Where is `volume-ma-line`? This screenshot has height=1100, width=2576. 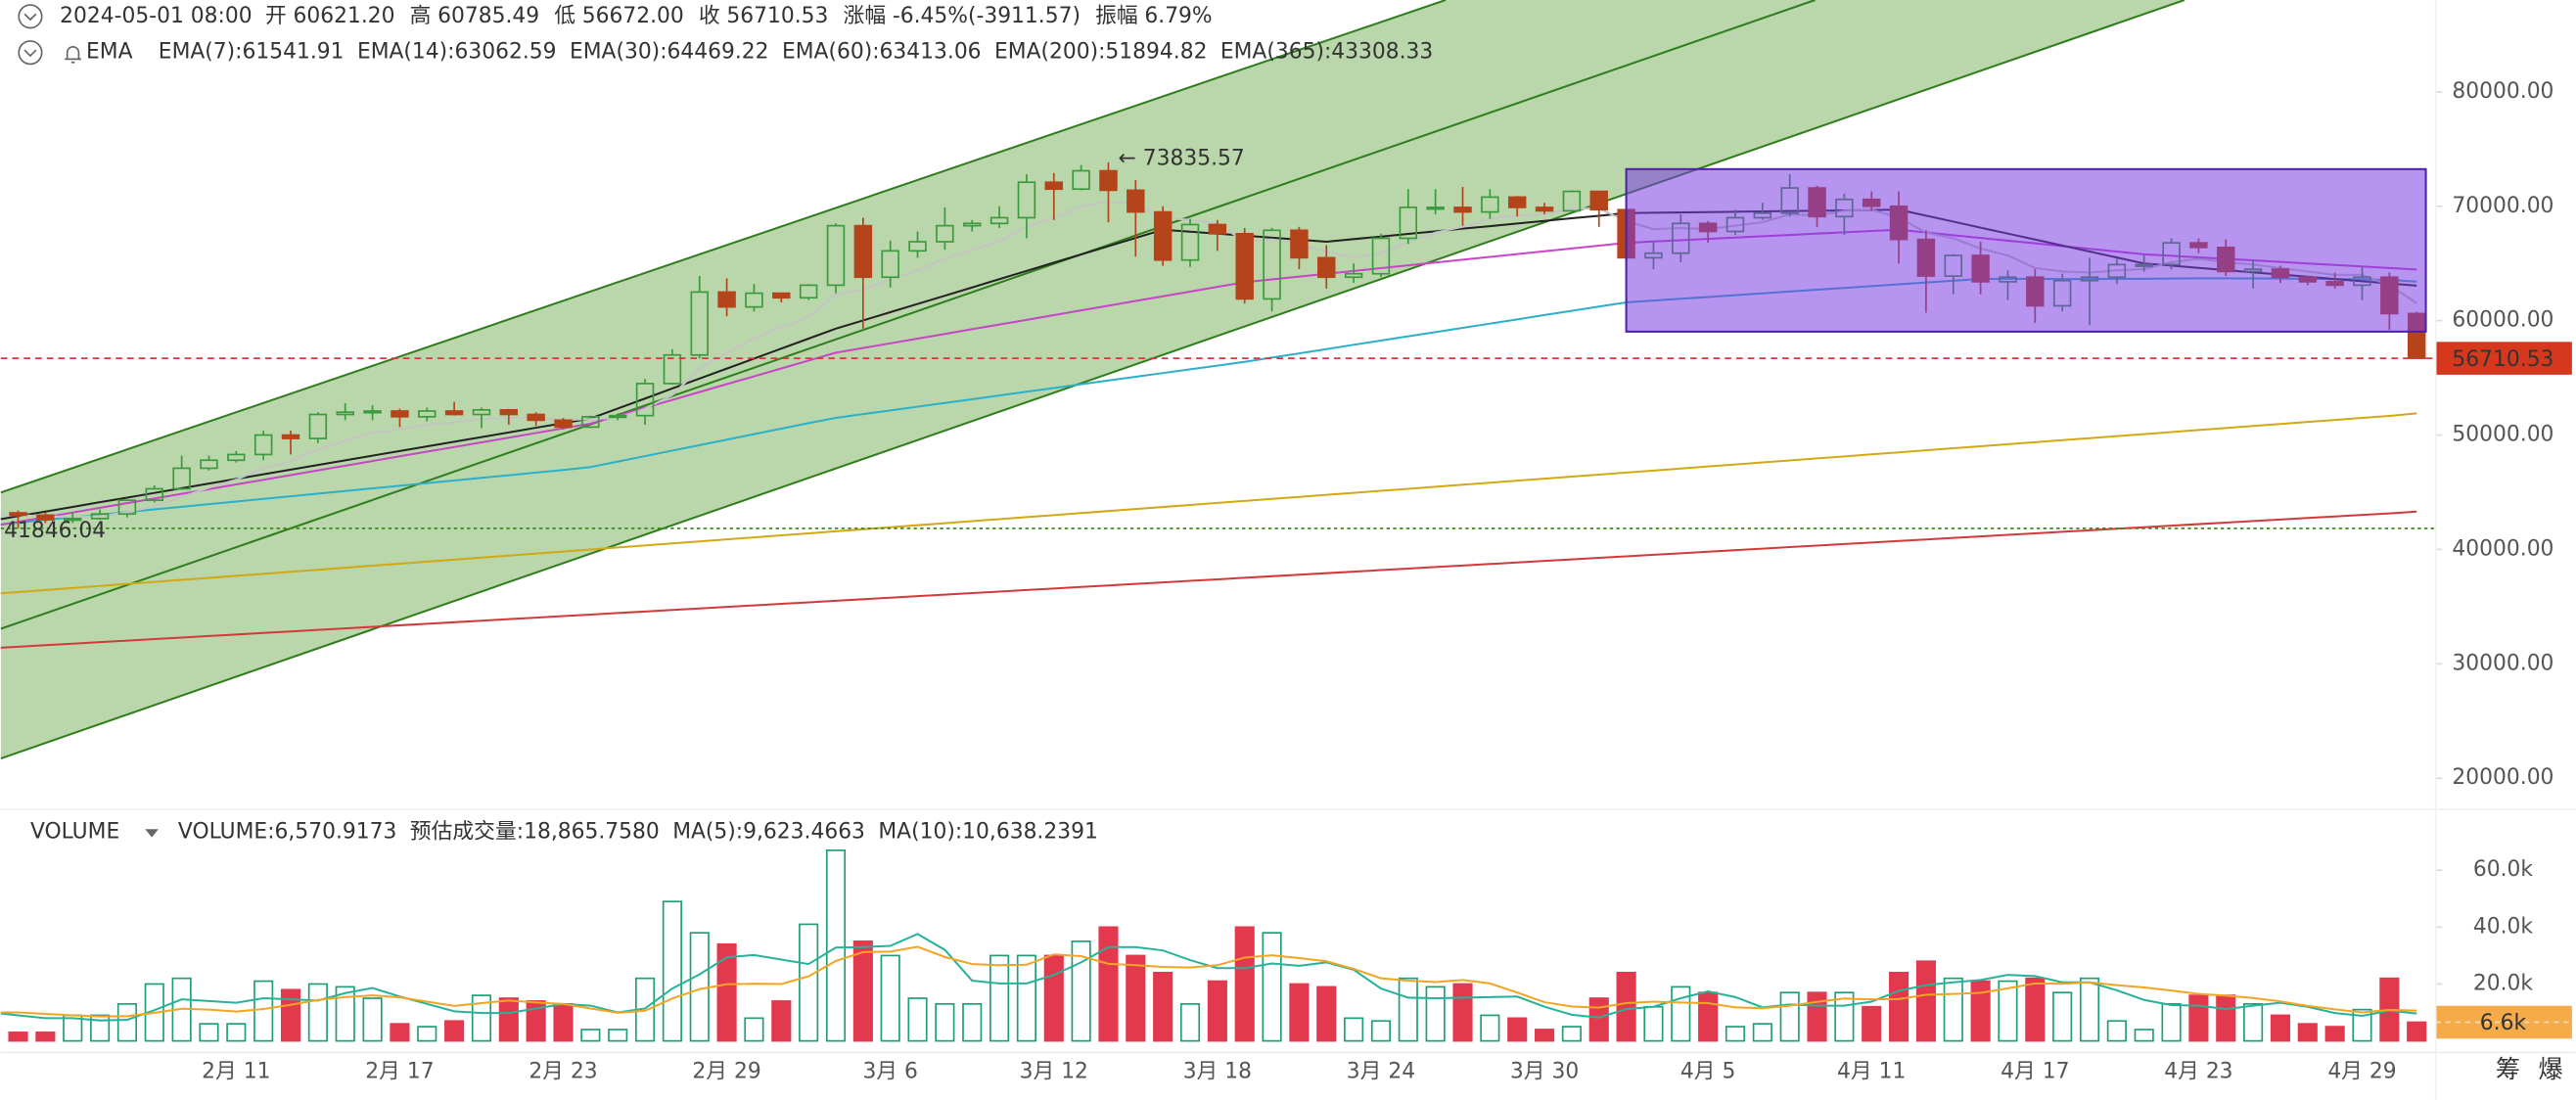
volume-ma-line is located at coordinates (1209, 977).